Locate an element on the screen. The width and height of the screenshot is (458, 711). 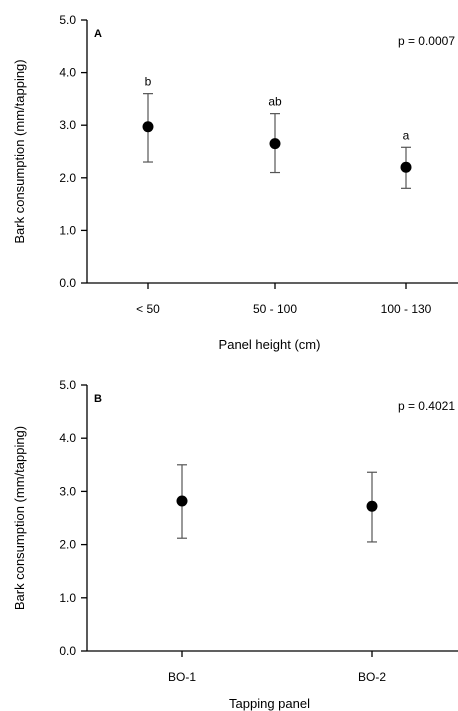
panel-b-p-value: p = 0.4021 is located at coordinates (426, 406).